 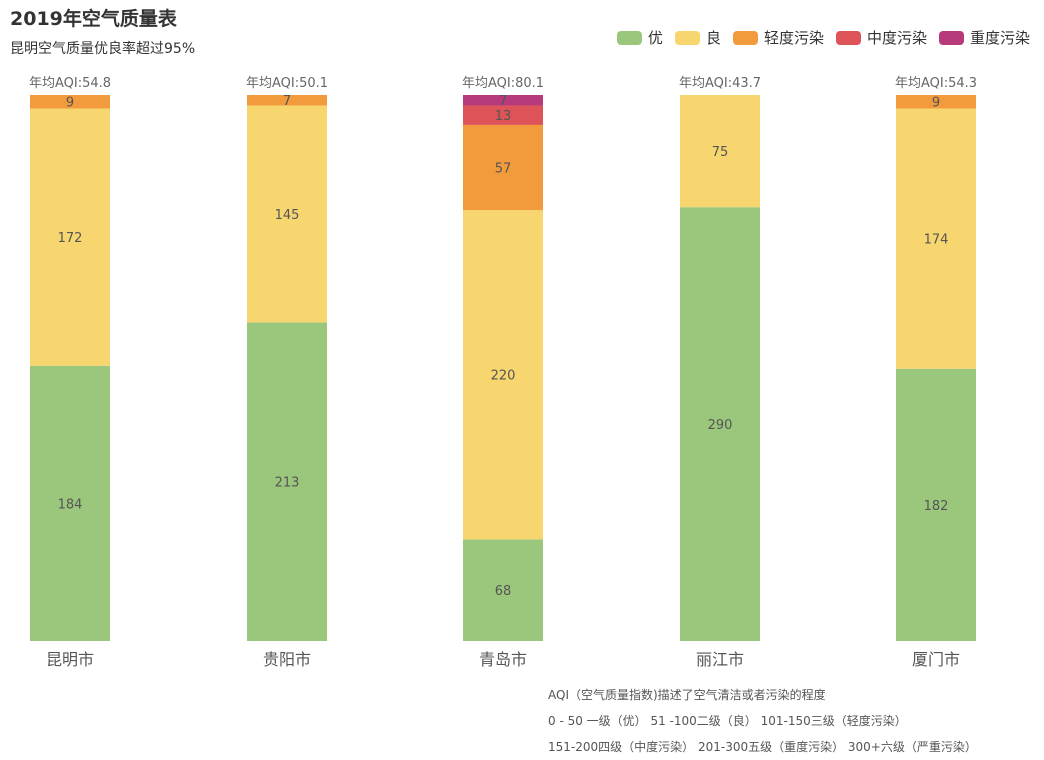 I want to click on legend-item-heavy-pollution: 重度污染, so click(x=984, y=37).